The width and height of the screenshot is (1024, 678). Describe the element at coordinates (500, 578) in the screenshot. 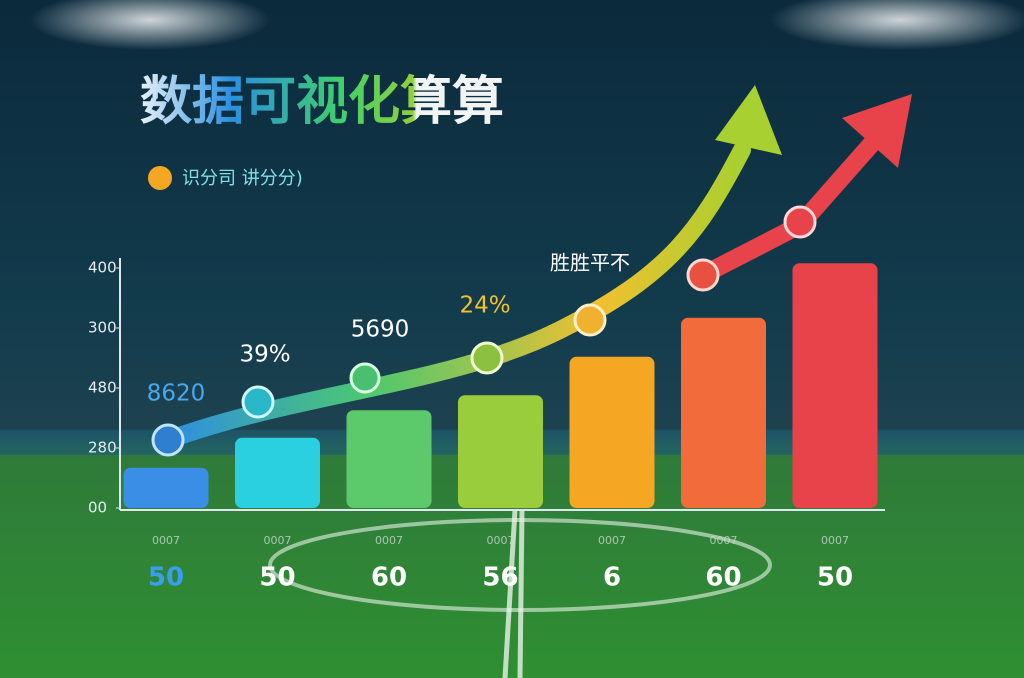

I see `bar-label: 56` at that location.